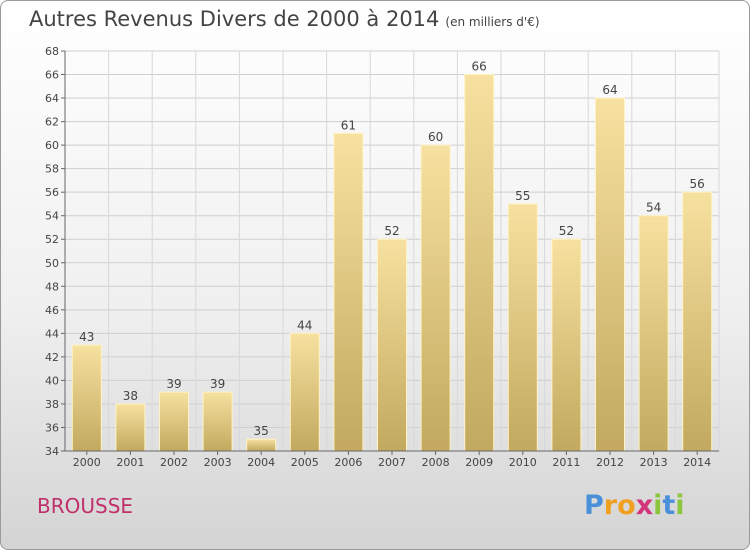 The width and height of the screenshot is (750, 550). I want to click on y-tick-label: 62, so click(52, 122).